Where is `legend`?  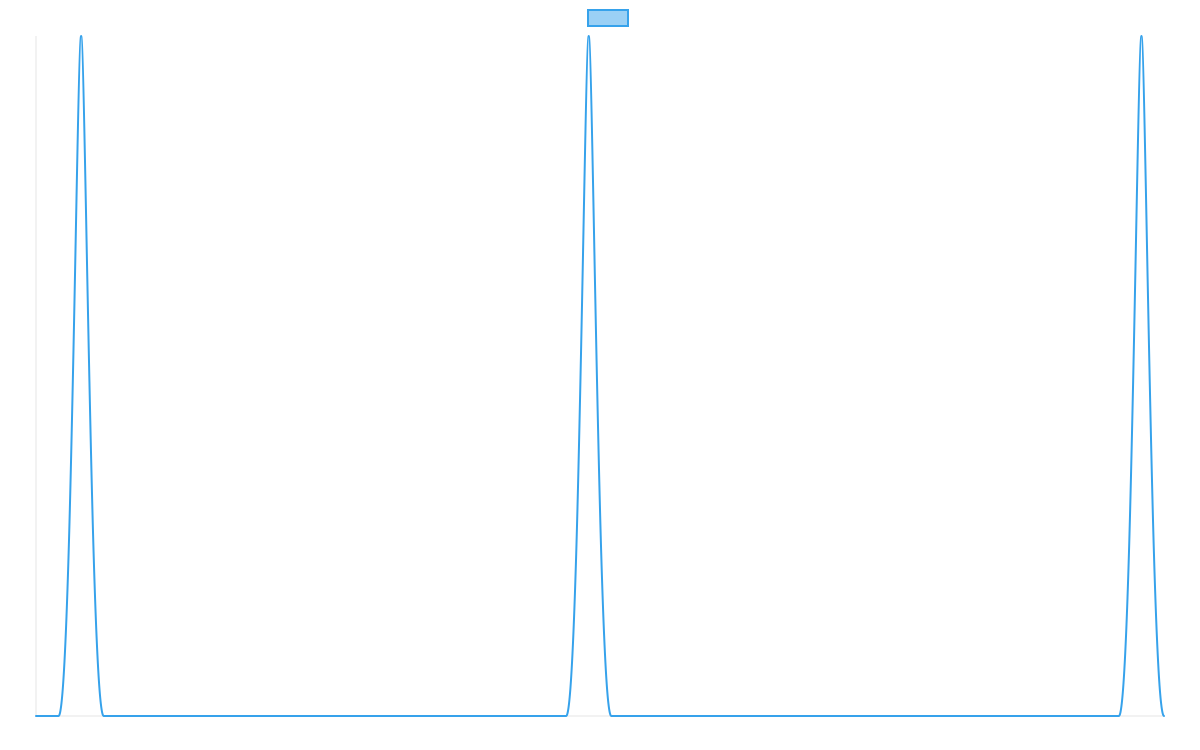 legend is located at coordinates (608, 18).